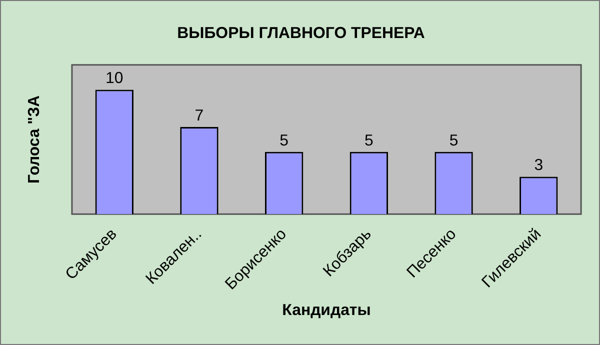  What do you see at coordinates (301, 33) in the screenshot?
I see `chart-title: ВЫБОРЫ ГЛАВНОГО ТРЕНЕРА` at bounding box center [301, 33].